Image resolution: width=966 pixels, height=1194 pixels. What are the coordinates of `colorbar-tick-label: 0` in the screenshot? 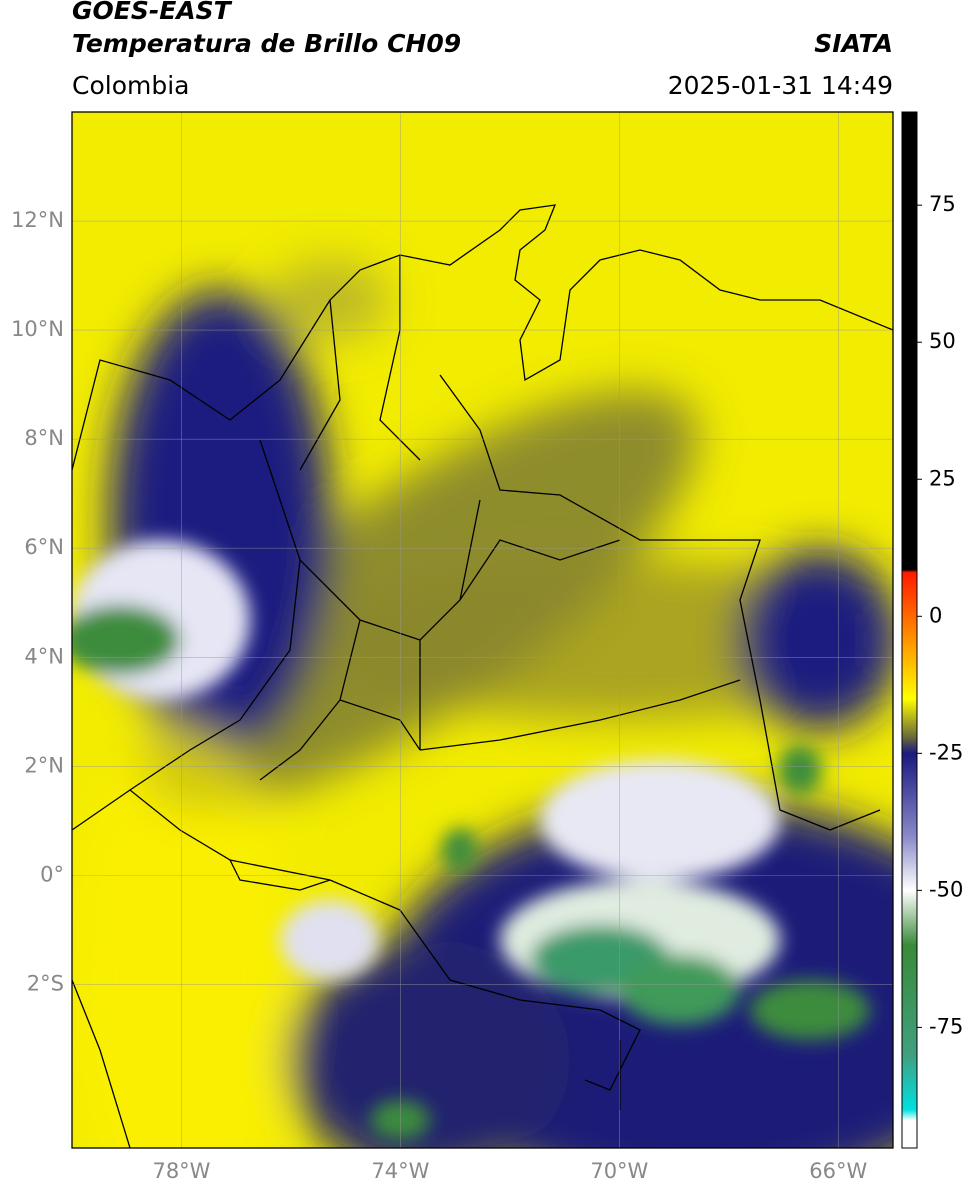 It's located at (935, 615).